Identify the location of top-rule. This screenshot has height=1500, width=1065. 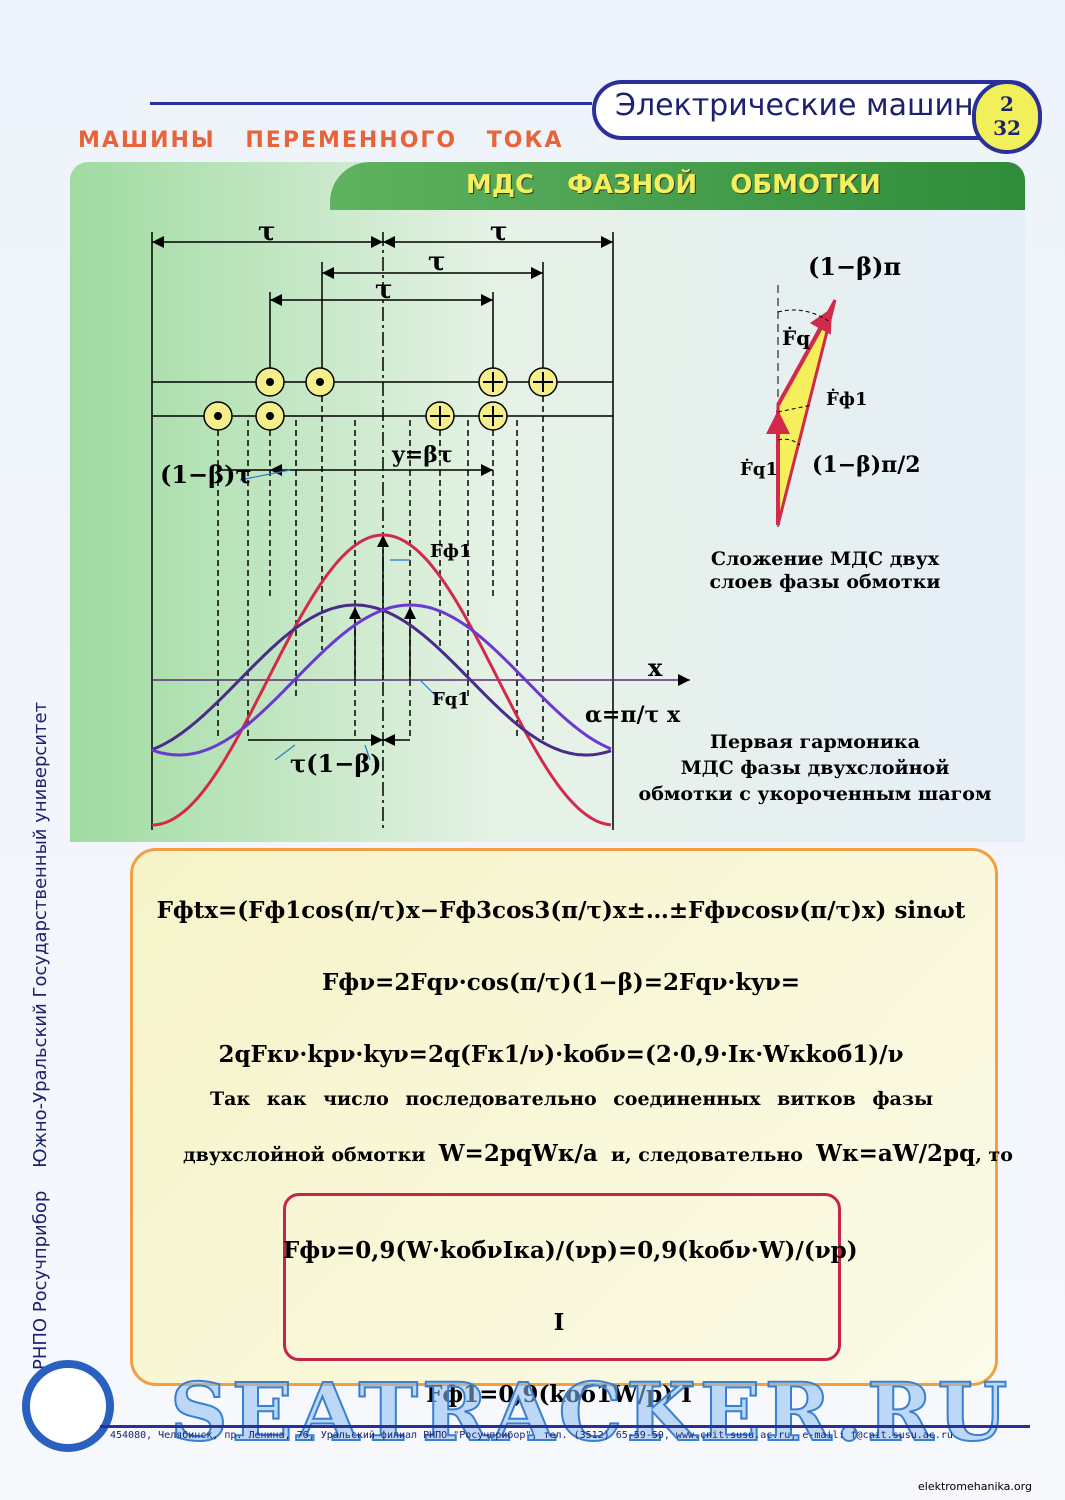
(371, 103).